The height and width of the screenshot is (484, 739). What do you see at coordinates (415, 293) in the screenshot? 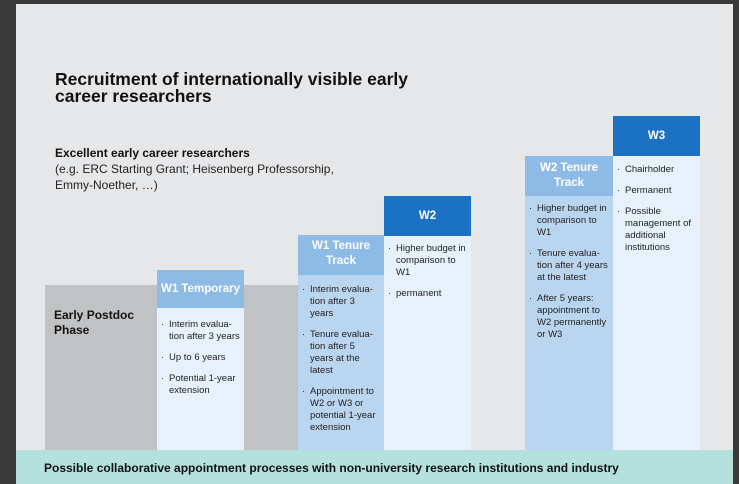
I see `bullet-item: · permanent` at bounding box center [415, 293].